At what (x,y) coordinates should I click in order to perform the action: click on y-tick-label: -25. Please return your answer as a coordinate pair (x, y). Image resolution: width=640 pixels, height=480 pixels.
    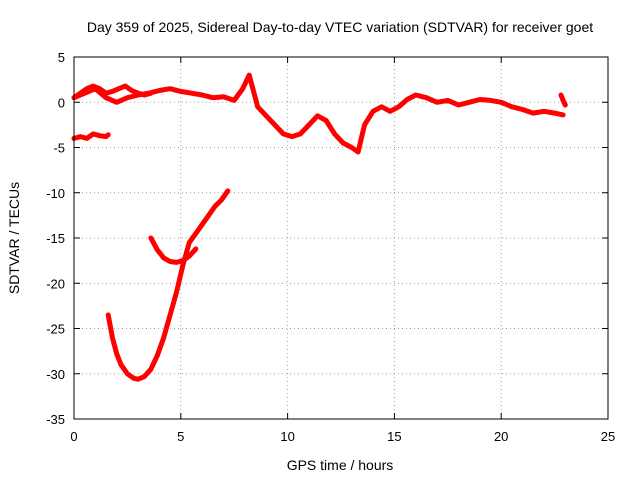
    Looking at the image, I should click on (55, 329).